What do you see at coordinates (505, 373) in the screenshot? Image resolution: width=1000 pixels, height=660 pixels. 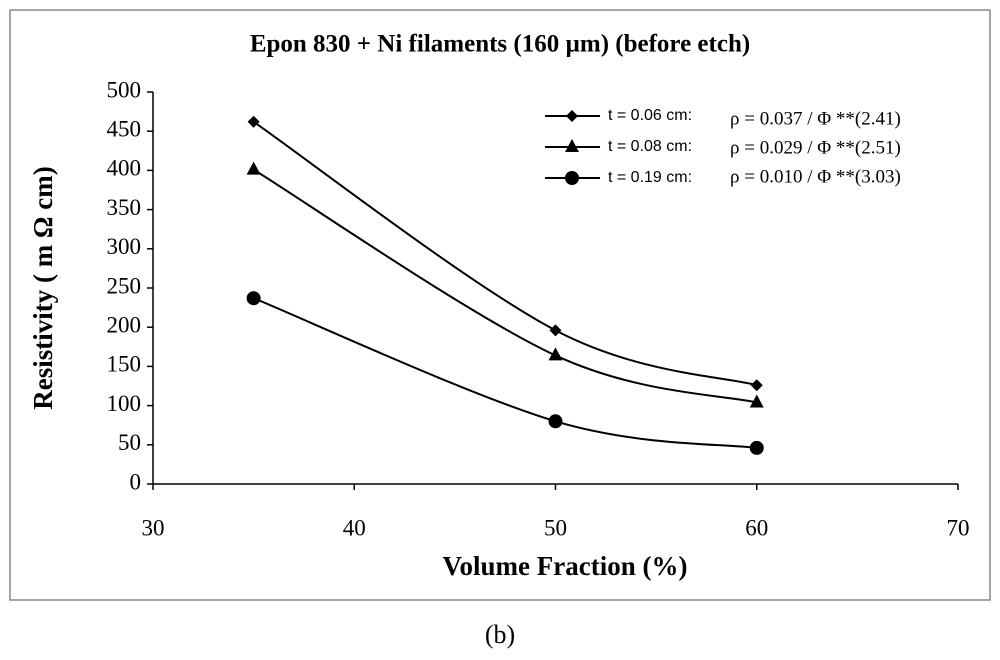 I see `series-line` at bounding box center [505, 373].